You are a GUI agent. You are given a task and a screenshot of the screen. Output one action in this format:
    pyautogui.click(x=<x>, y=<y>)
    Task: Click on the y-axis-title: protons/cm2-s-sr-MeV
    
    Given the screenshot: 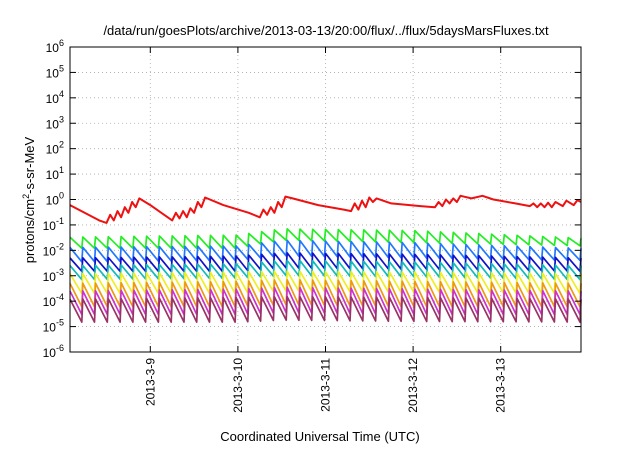 What is the action you would take?
    pyautogui.click(x=29, y=199)
    